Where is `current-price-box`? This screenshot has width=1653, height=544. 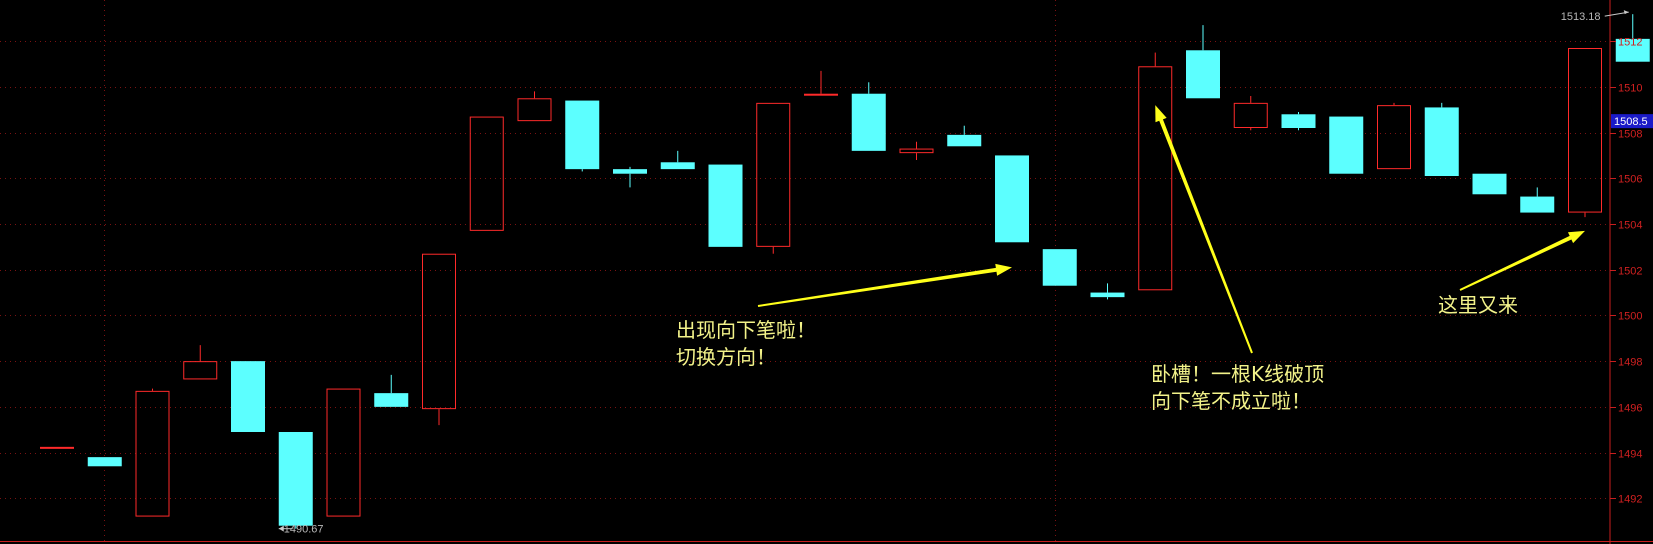 current-price-box is located at coordinates (1632, 121).